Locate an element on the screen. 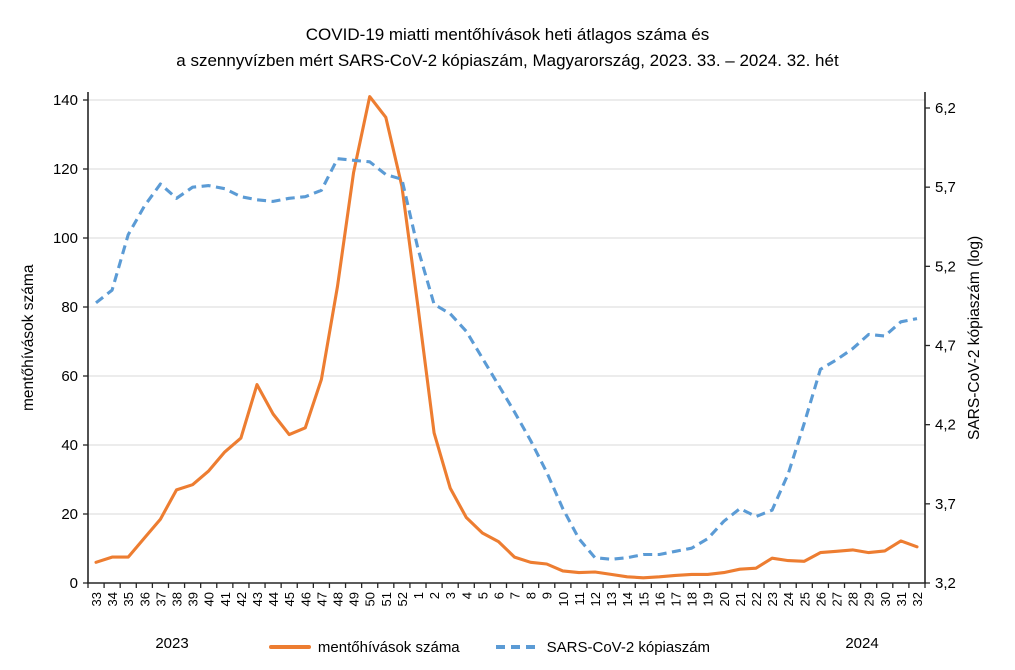  legend-item-ambulance-calls: mentőhívások száma is located at coordinates (364, 647).